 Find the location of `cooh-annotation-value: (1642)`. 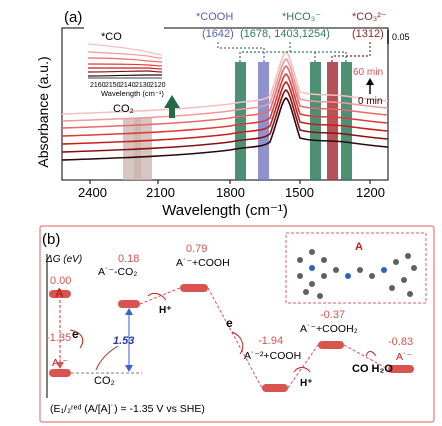

cooh-annotation-value: (1642) is located at coordinates (218, 34).